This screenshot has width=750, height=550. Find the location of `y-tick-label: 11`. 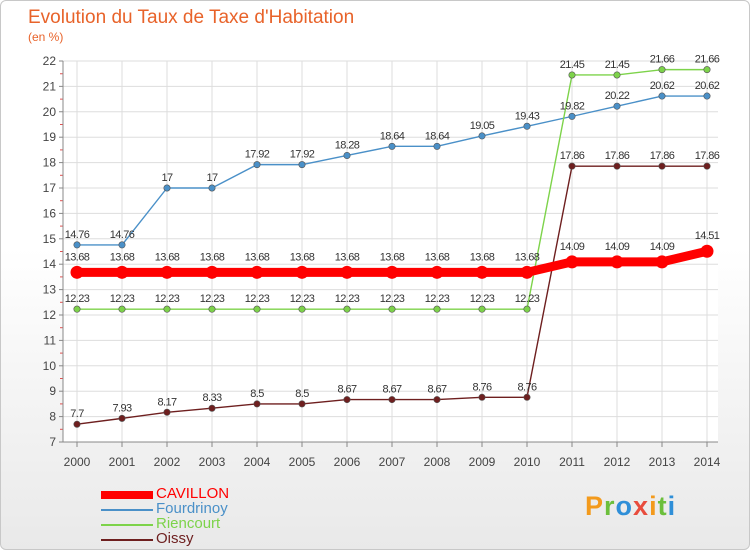

y-tick-label: 11 is located at coordinates (50, 340).